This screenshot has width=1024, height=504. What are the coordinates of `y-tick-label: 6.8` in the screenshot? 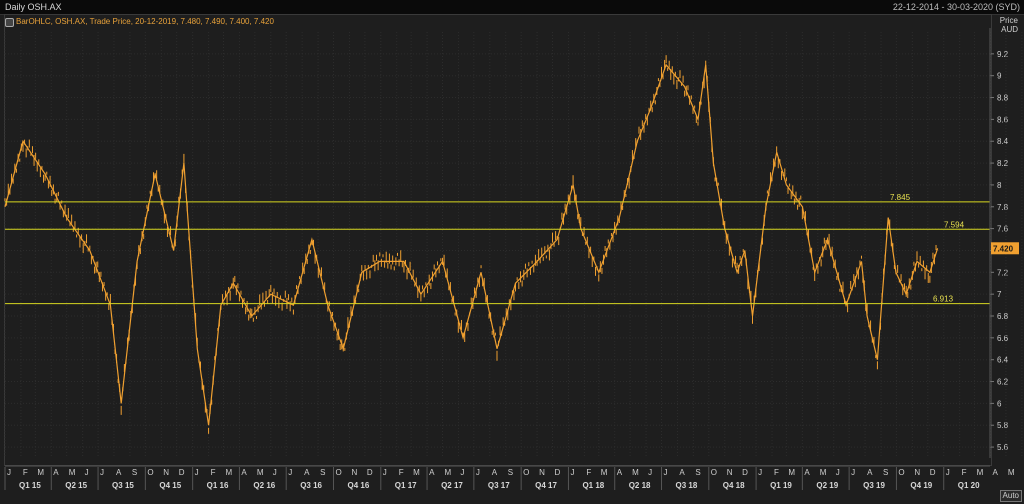 It's located at (1003, 316).